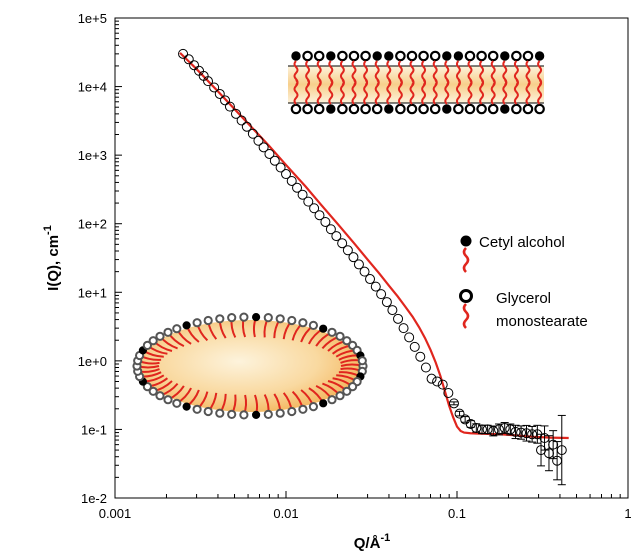 This screenshot has width=633, height=554. I want to click on legend-label-cetyl-alcohol: Cetyl alcohol, so click(522, 242).